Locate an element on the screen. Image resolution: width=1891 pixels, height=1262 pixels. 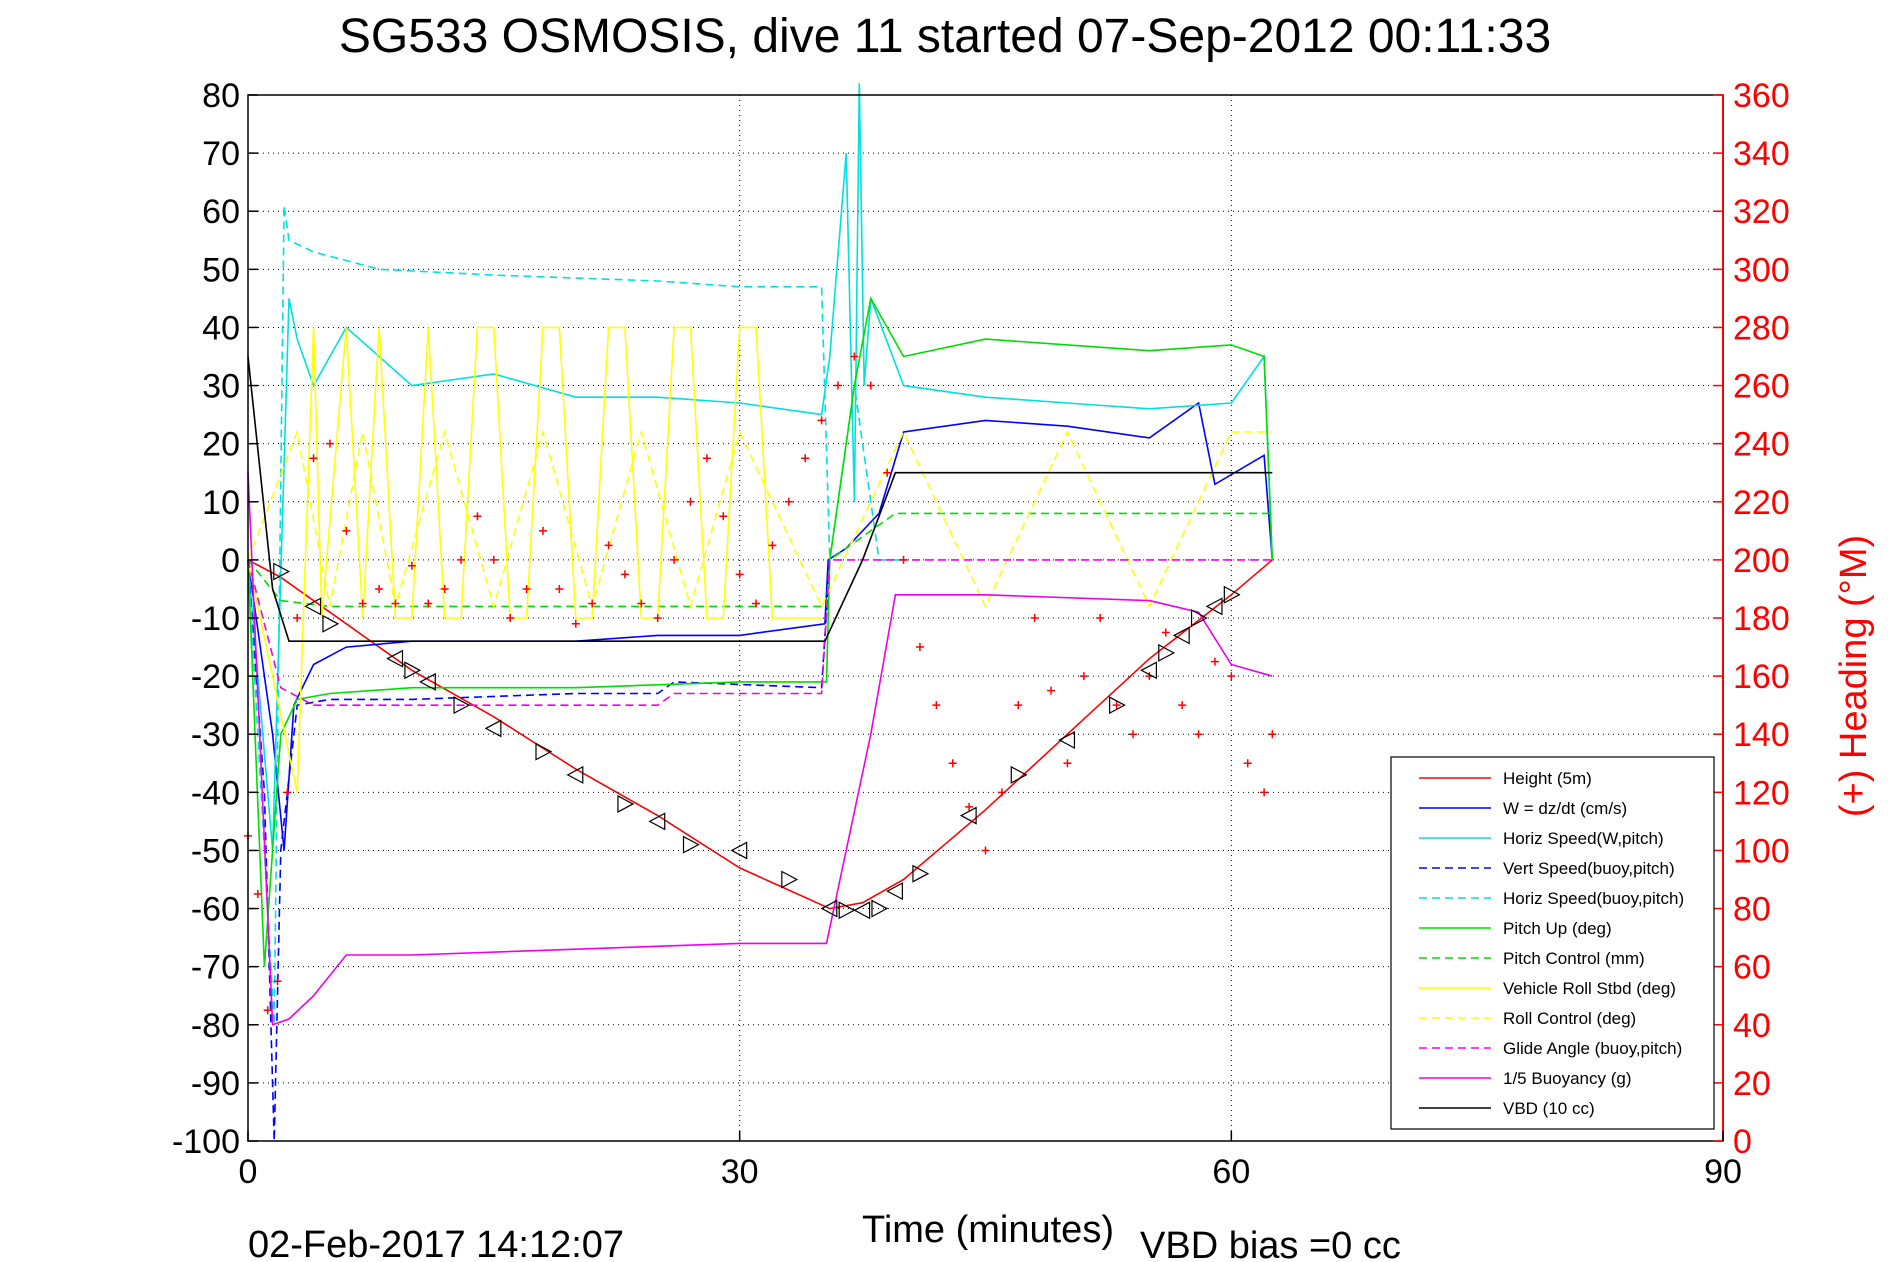
left-tick-label-6: -40 is located at coordinates (215, 793).